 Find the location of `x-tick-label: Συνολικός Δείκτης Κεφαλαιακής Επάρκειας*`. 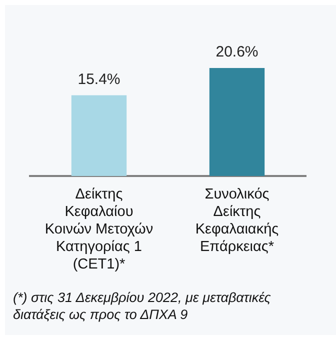

x-tick-label: Συνολικός Δείκτης Κεφαλαιακής Επάρκειας* is located at coordinates (237, 220).